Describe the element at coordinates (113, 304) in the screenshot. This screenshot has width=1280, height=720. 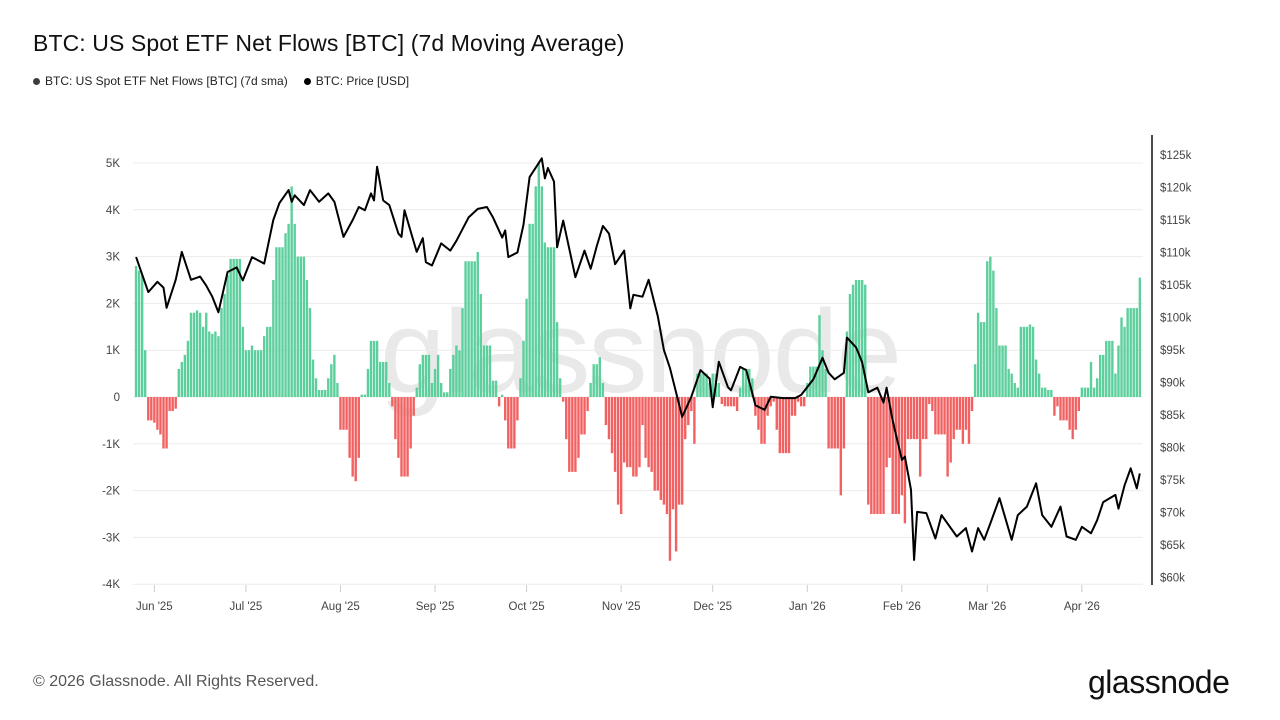
I see `y-left-tick-label: 2K` at that location.